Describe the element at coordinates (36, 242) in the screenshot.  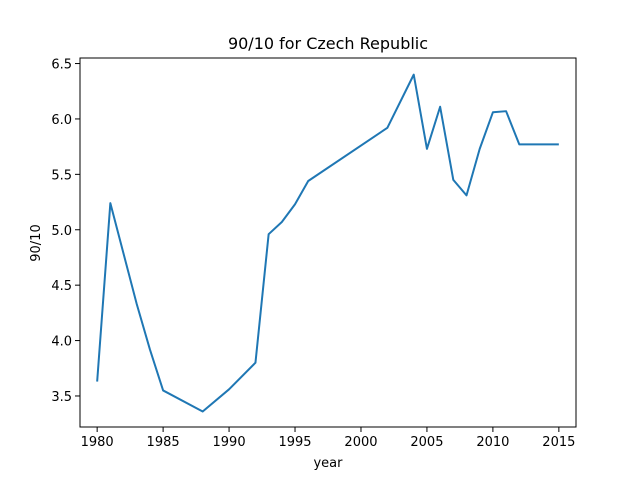
I see `y-axis-label: 90/10` at that location.